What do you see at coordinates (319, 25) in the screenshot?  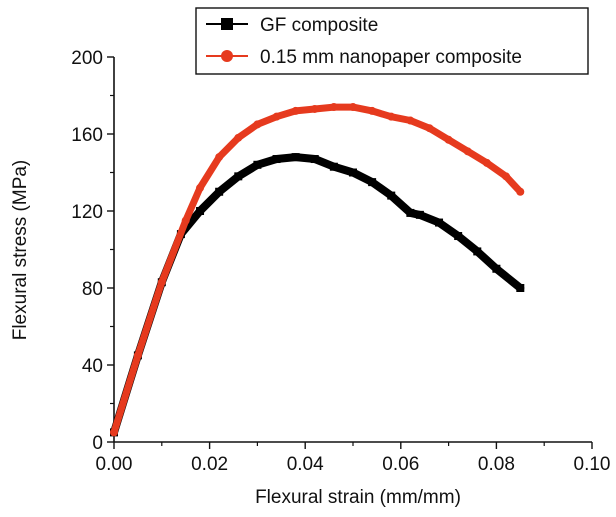 I see `legend-label-0: GF composite` at bounding box center [319, 25].